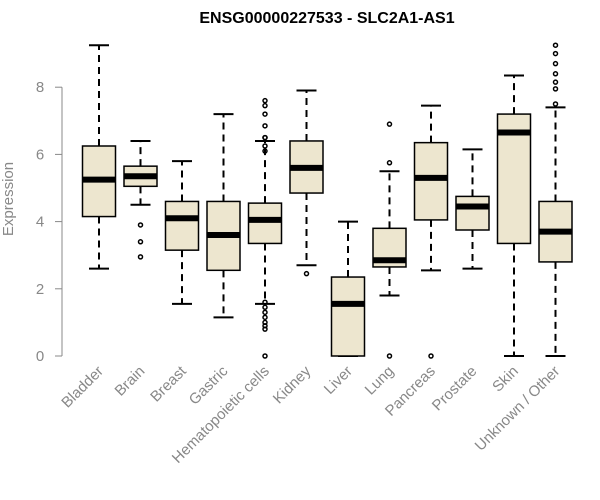  I want to click on chart-title: ENSG00000227533 - SLC2A1-AS1, so click(326, 18).